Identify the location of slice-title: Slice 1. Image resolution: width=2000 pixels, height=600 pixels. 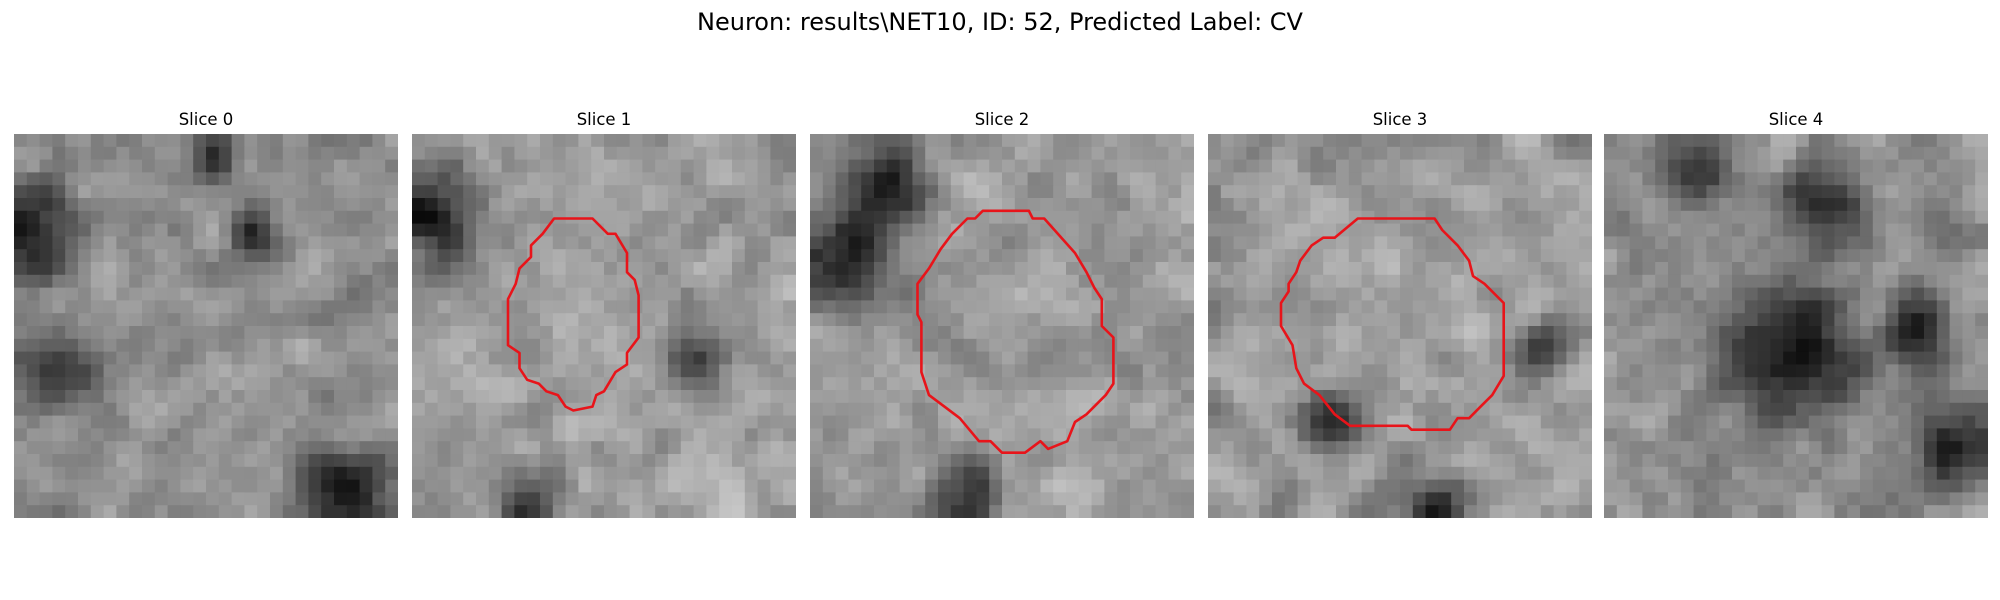
(604, 119).